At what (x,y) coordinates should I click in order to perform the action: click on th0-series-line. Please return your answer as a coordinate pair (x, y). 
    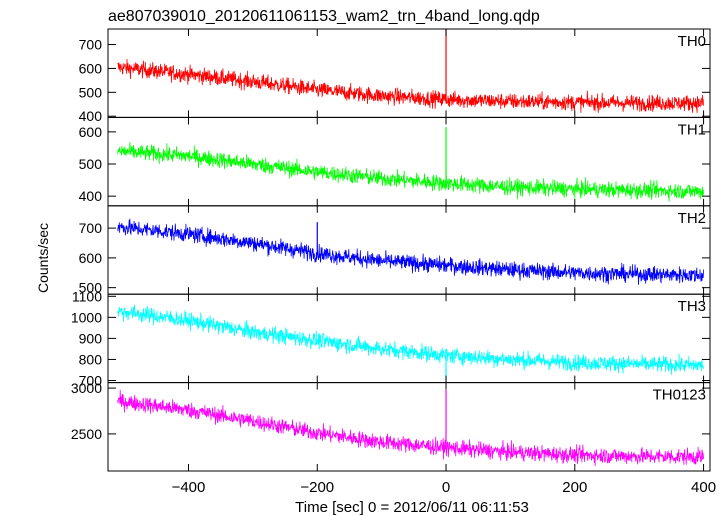
    Looking at the image, I should click on (410, 85).